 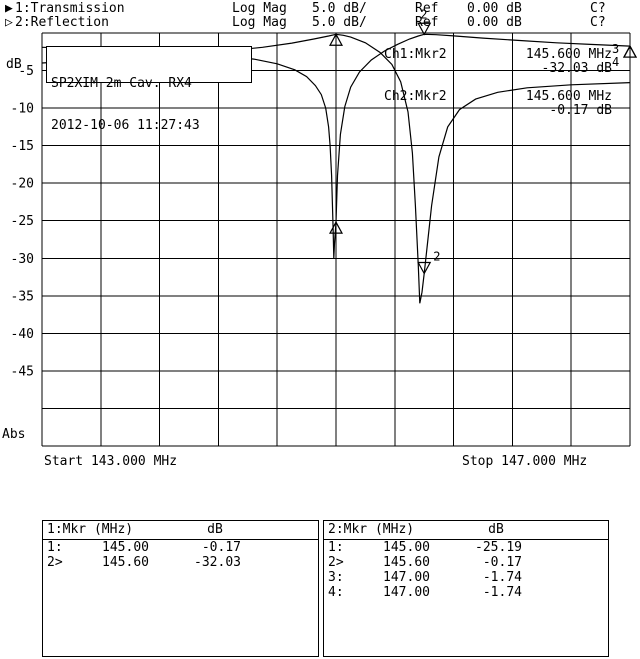 What do you see at coordinates (494, 8) in the screenshot?
I see `trace1-ref-value: 0.00 dB` at bounding box center [494, 8].